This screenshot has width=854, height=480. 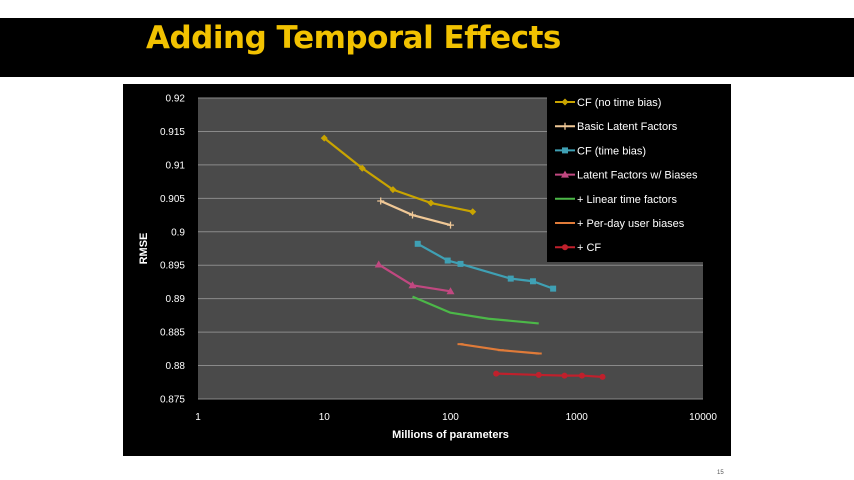 What do you see at coordinates (577, 417) in the screenshot?
I see `x-tick-label: 1000` at bounding box center [577, 417].